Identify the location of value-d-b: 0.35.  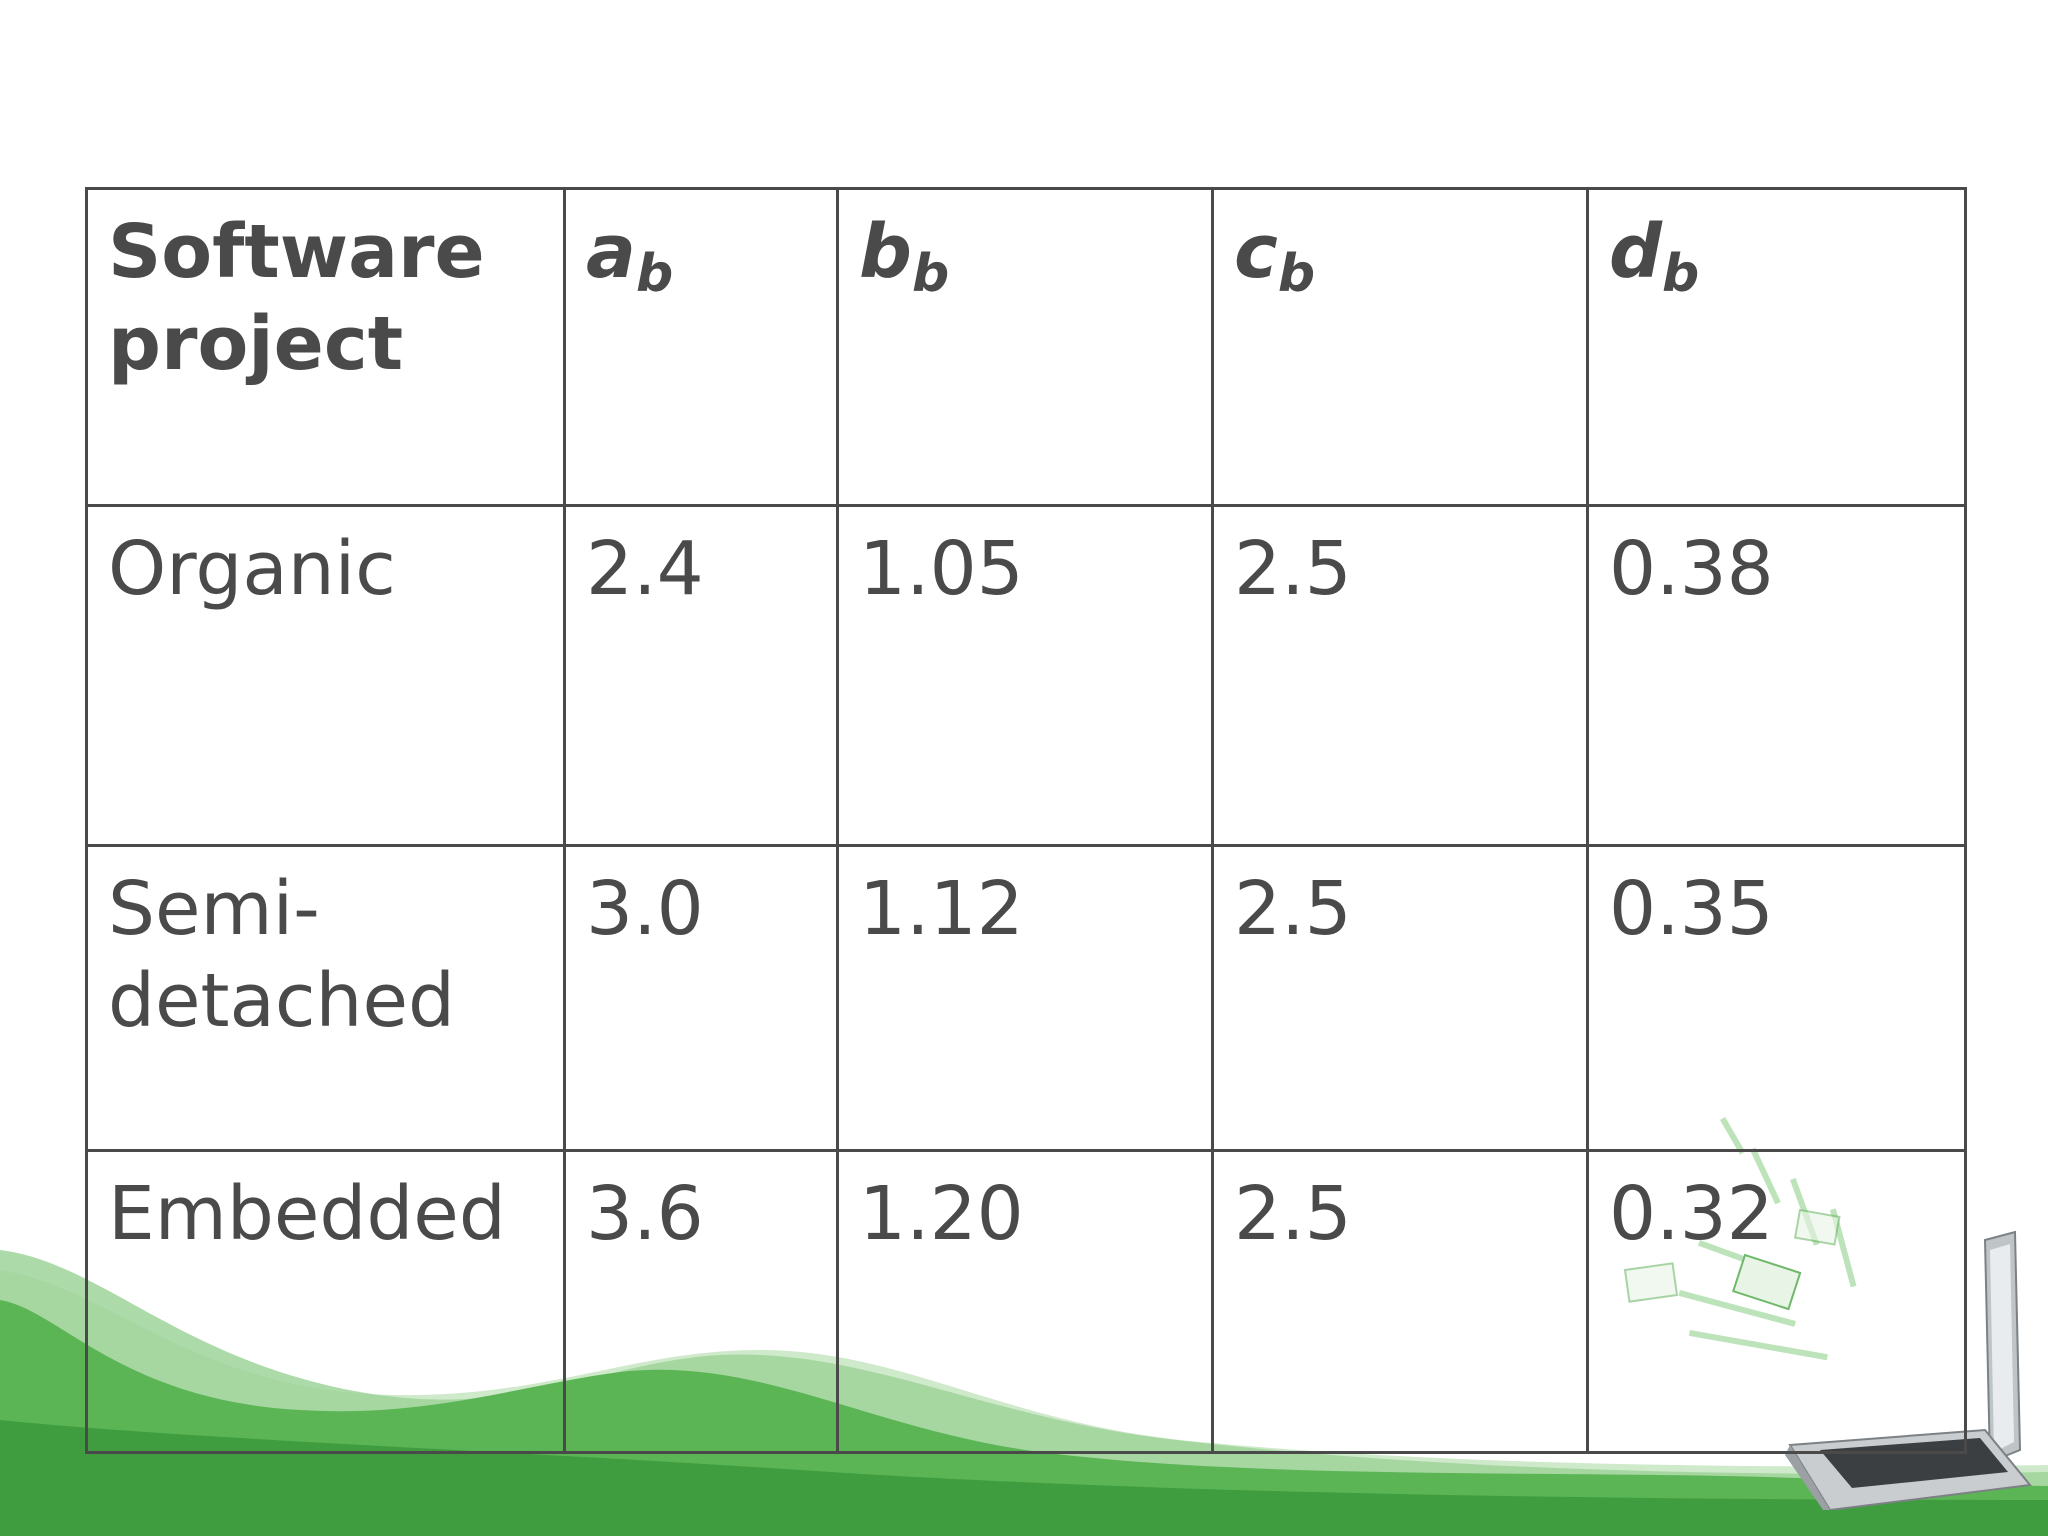
(1776, 998).